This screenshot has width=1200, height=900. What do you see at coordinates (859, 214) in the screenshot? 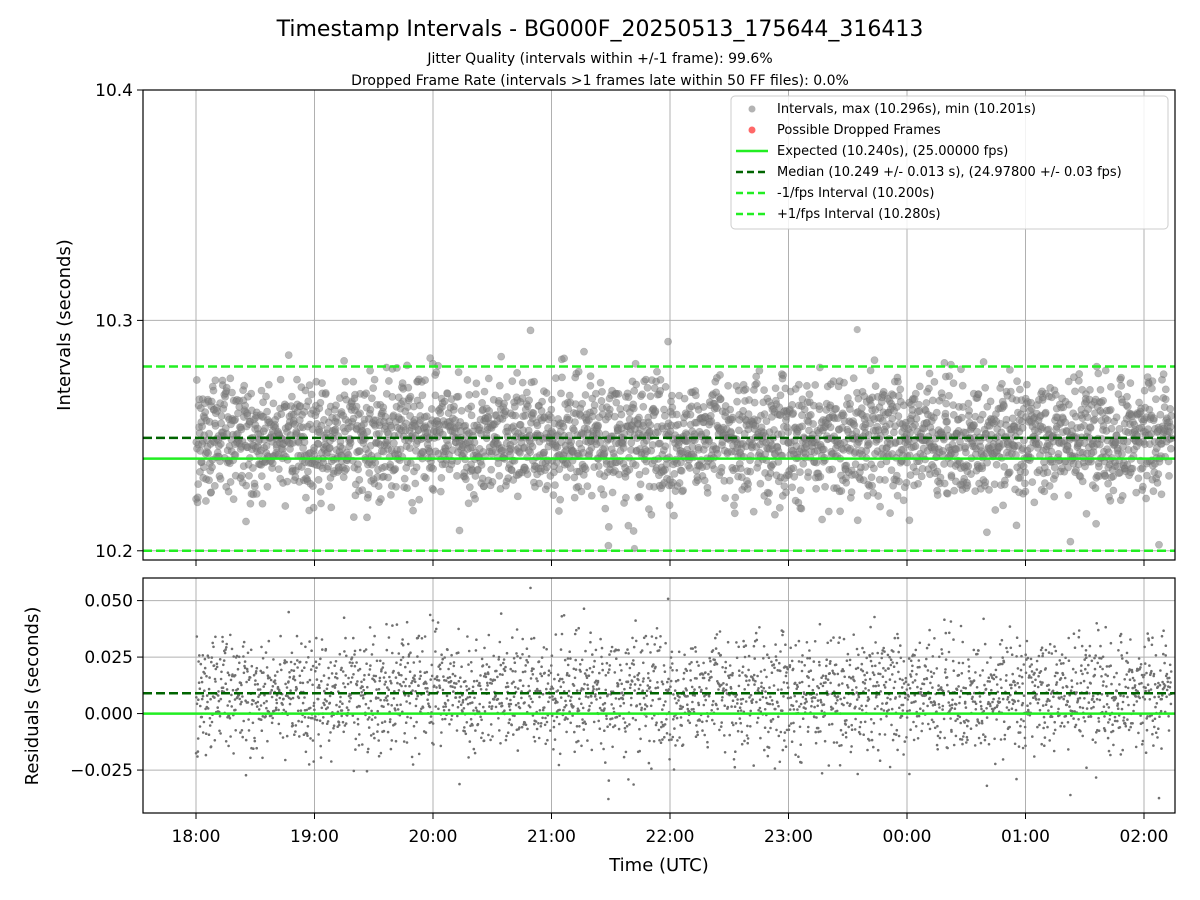
I see `legend-entry-plus-fps: +1/fps Interval (10.280s)` at bounding box center [859, 214].